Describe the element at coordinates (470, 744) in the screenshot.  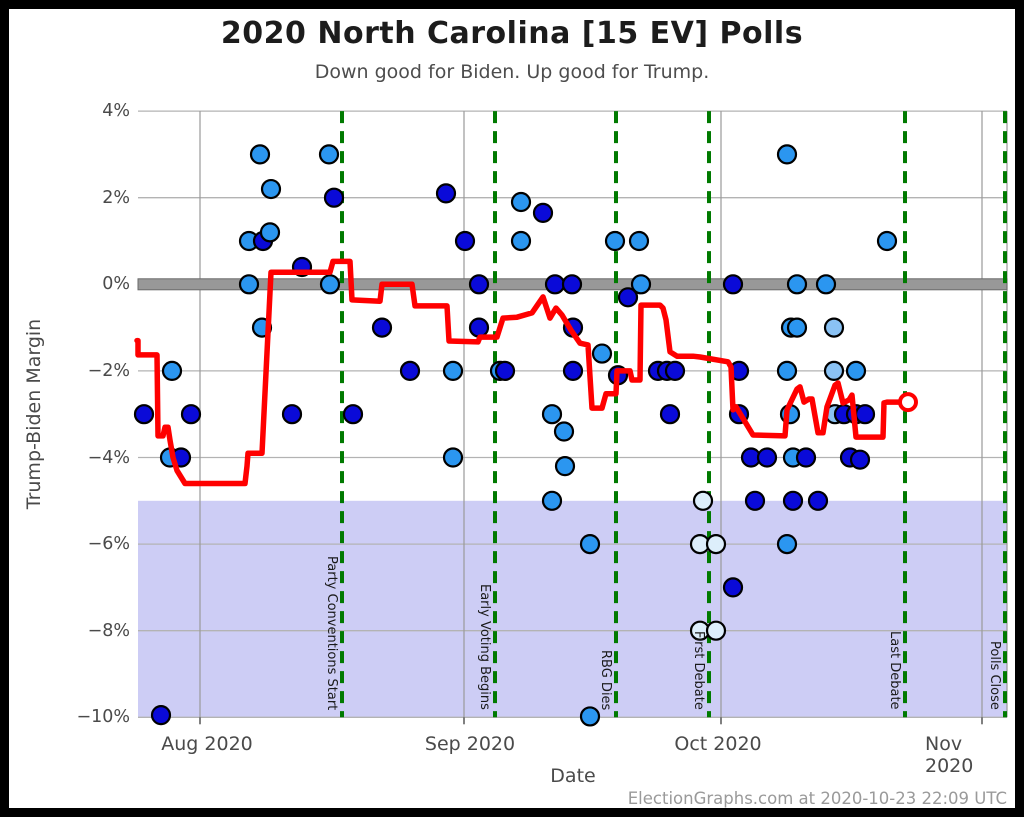
I see `x-tick-label: Sep 2020` at that location.